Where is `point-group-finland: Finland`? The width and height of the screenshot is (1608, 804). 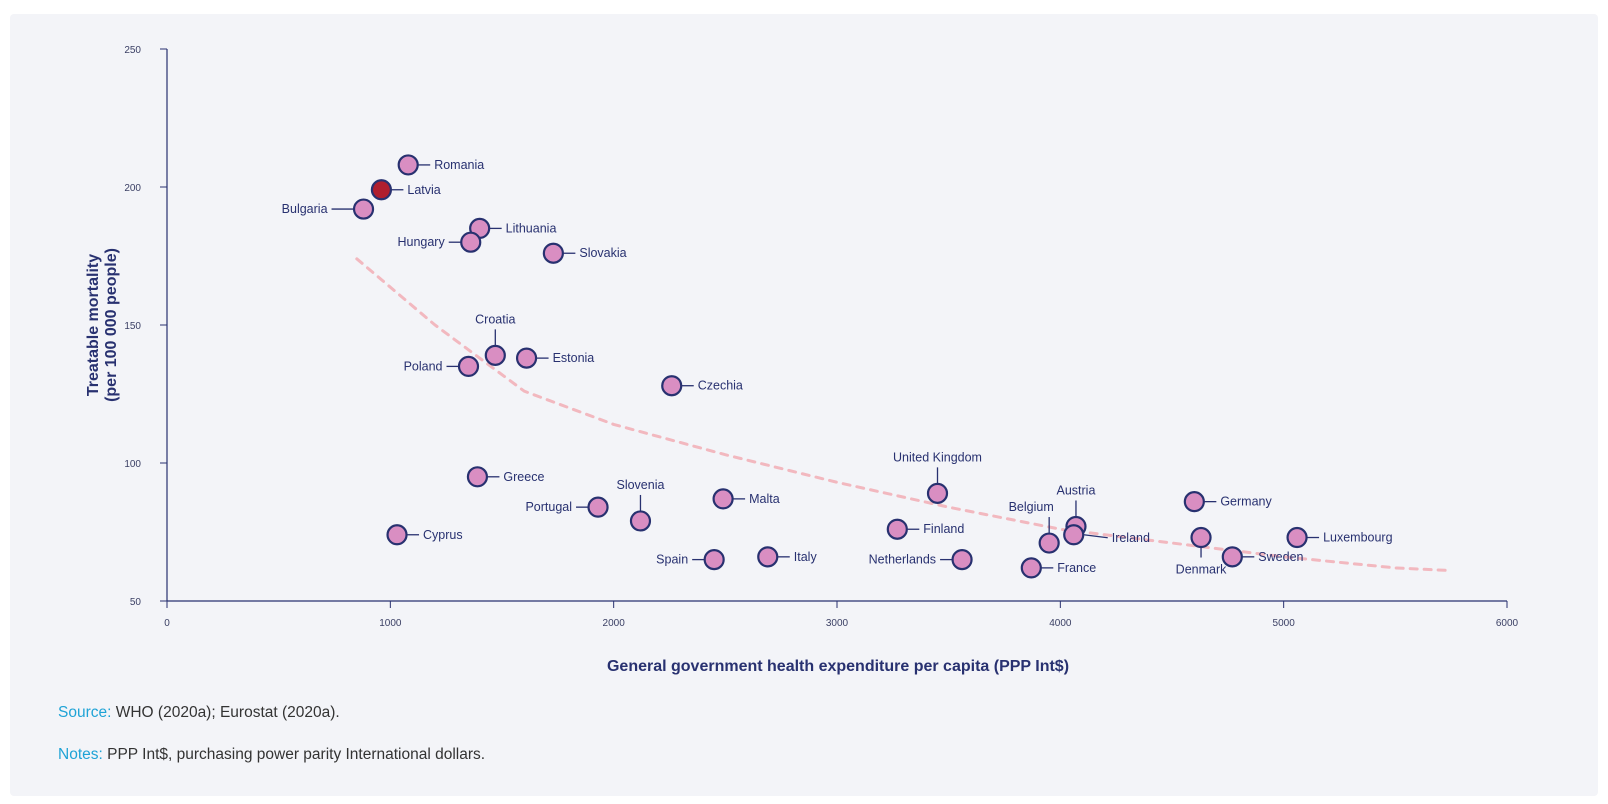 point-group-finland: Finland is located at coordinates (925, 529).